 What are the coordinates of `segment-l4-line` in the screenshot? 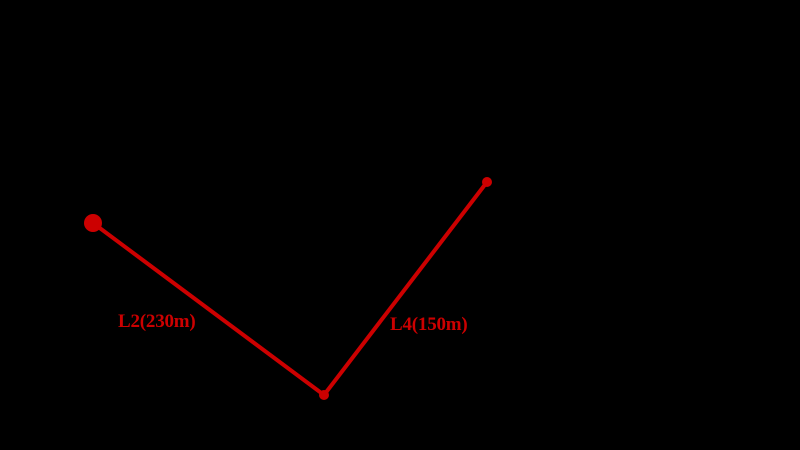 It's located at (405, 288).